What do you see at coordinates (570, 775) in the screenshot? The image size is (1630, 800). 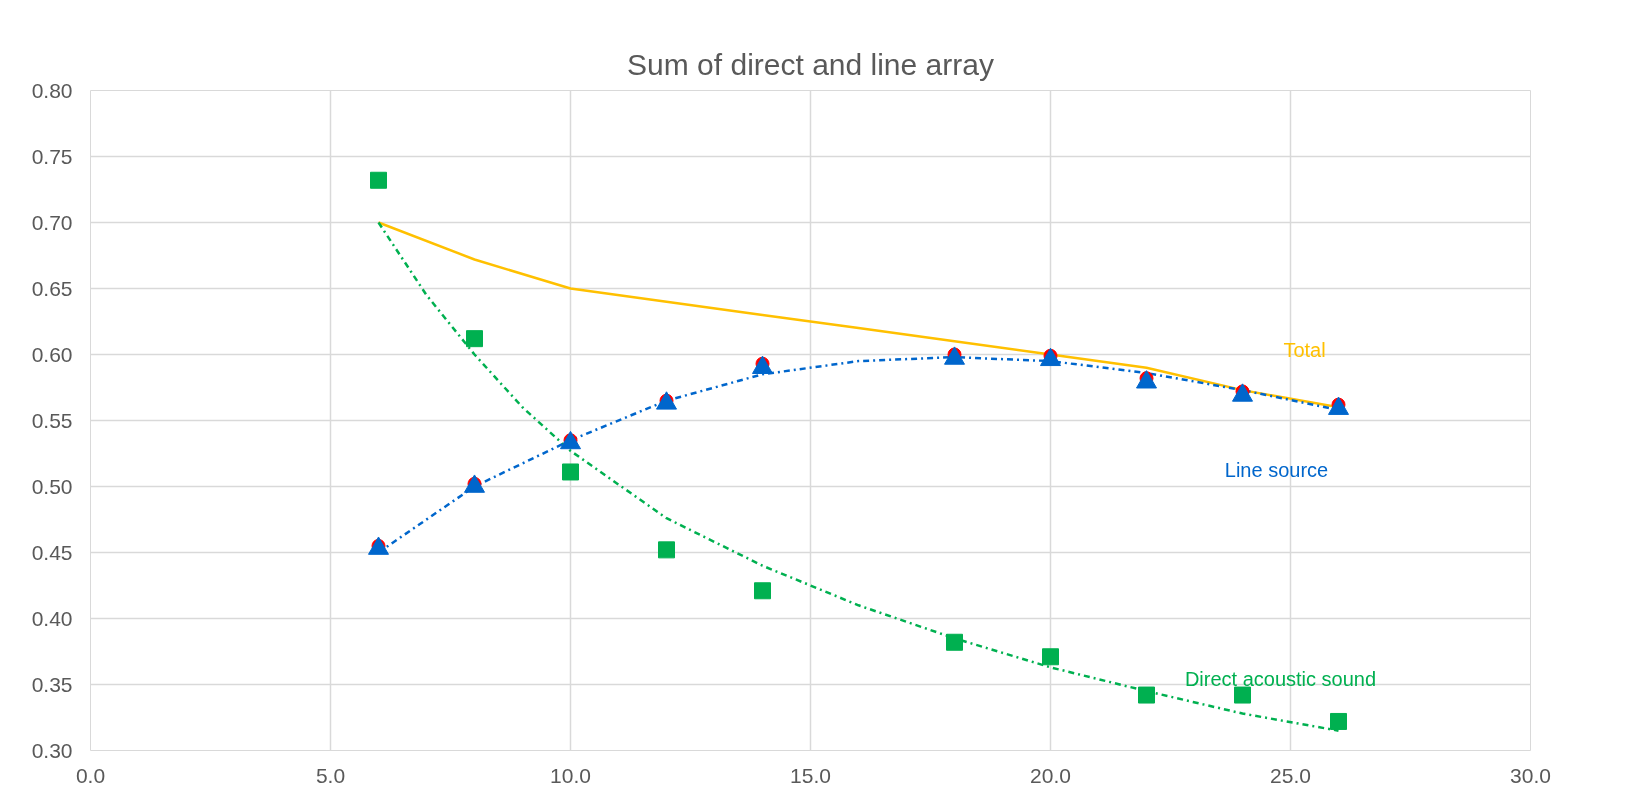 I see `x-tick-label: 10.0` at bounding box center [570, 775].